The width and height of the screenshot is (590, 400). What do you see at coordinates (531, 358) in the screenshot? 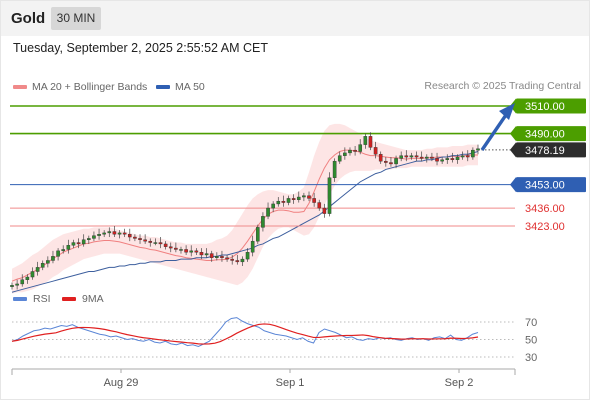
I see `rsi-tick-label: 30` at bounding box center [531, 358].